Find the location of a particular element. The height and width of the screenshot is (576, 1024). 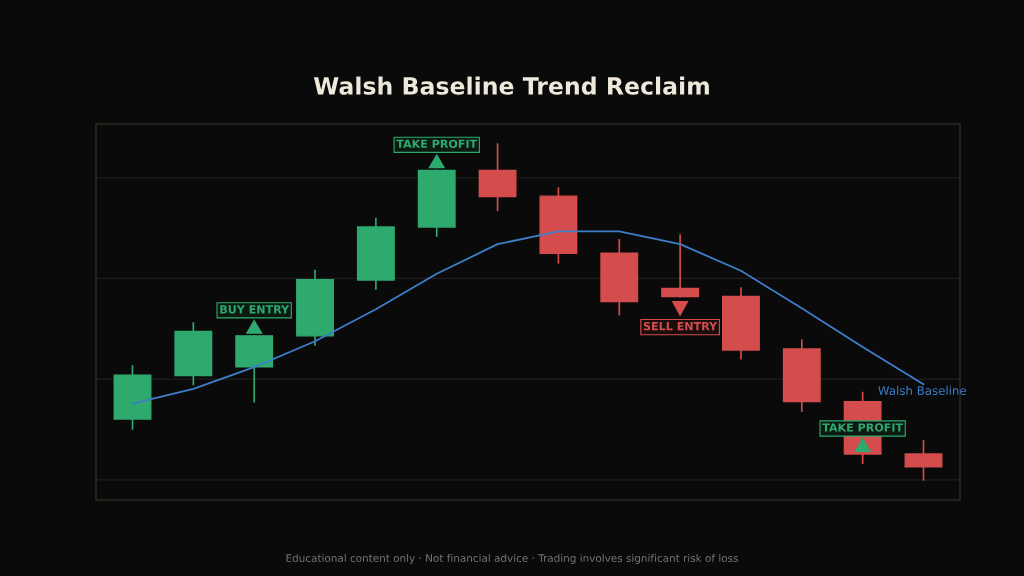

text: Educational content only · Not financial advice · Trading involves significant risk of loss is located at coordinates (512, 559).